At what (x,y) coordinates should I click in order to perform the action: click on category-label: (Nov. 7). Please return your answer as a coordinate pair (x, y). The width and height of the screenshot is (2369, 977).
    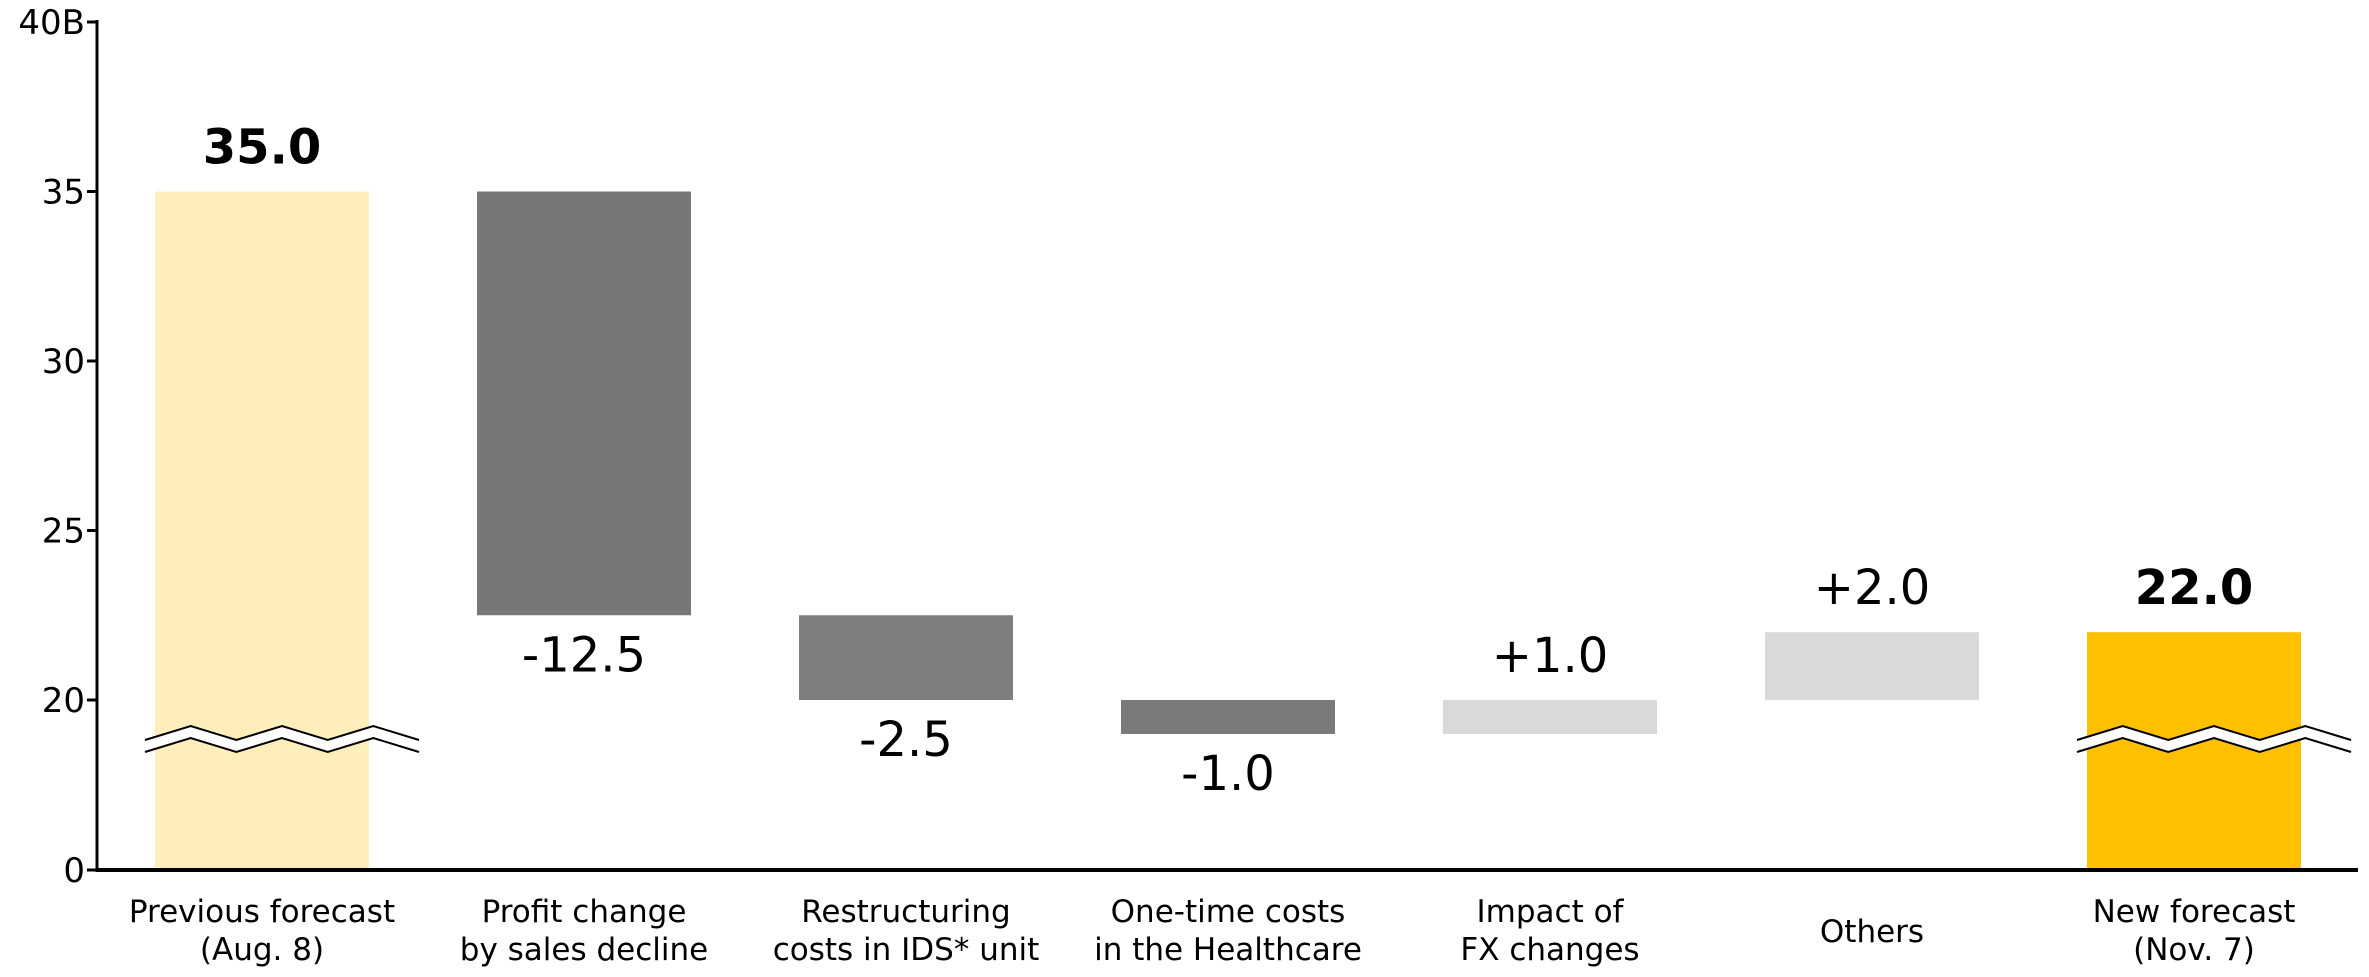
    Looking at the image, I should click on (2194, 950).